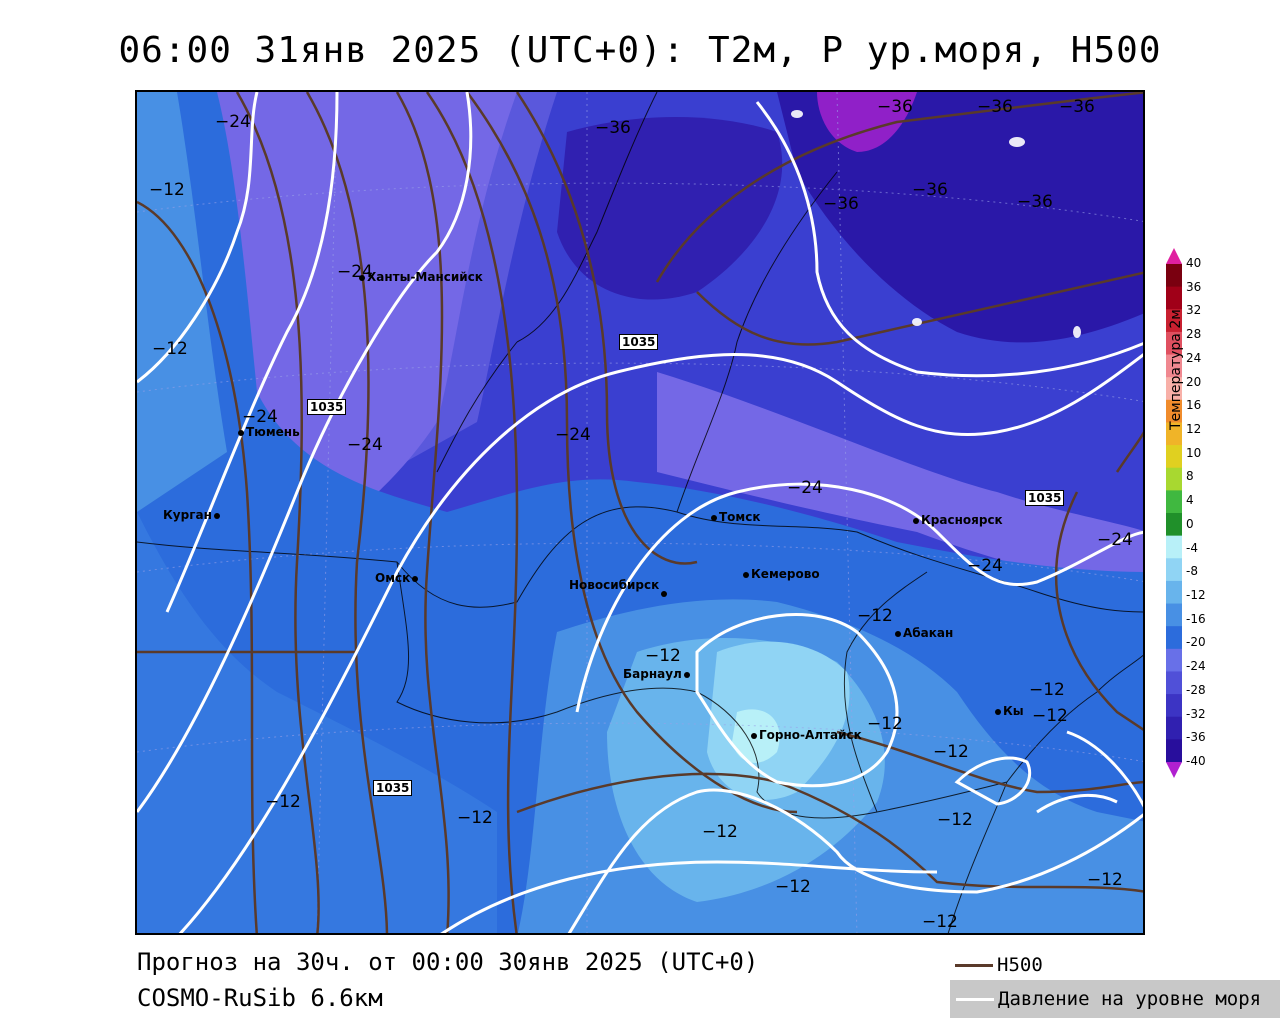 This screenshot has height=1024, width=1280. I want to click on colorbar-top-arrow, so click(1174, 256).